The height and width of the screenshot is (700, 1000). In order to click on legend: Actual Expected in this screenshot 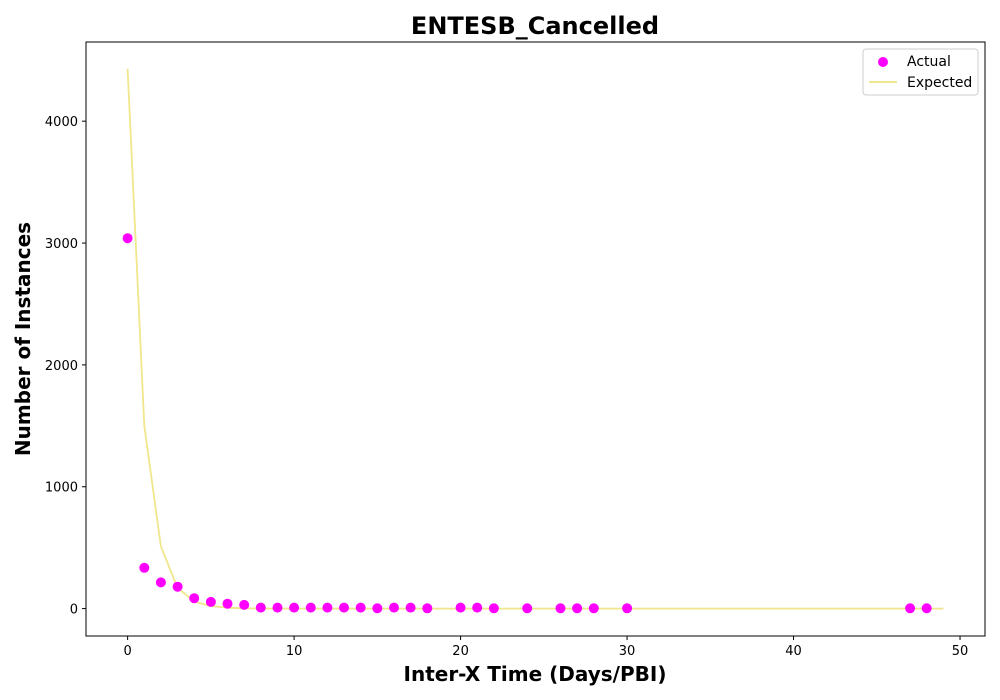, I will do `click(920, 72)`.